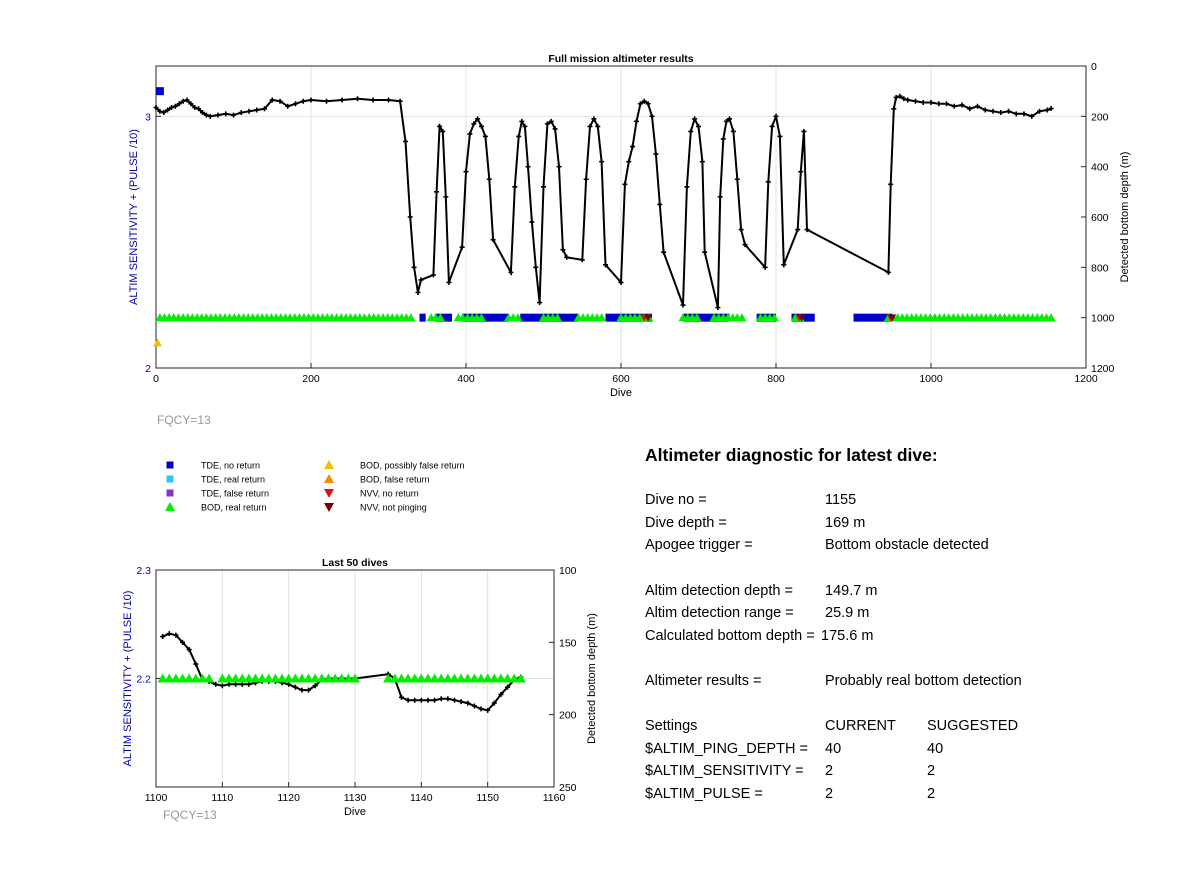 The height and width of the screenshot is (885, 1200). I want to click on settings-key: $ALTIM_PING_DEPTH =, so click(726, 749).